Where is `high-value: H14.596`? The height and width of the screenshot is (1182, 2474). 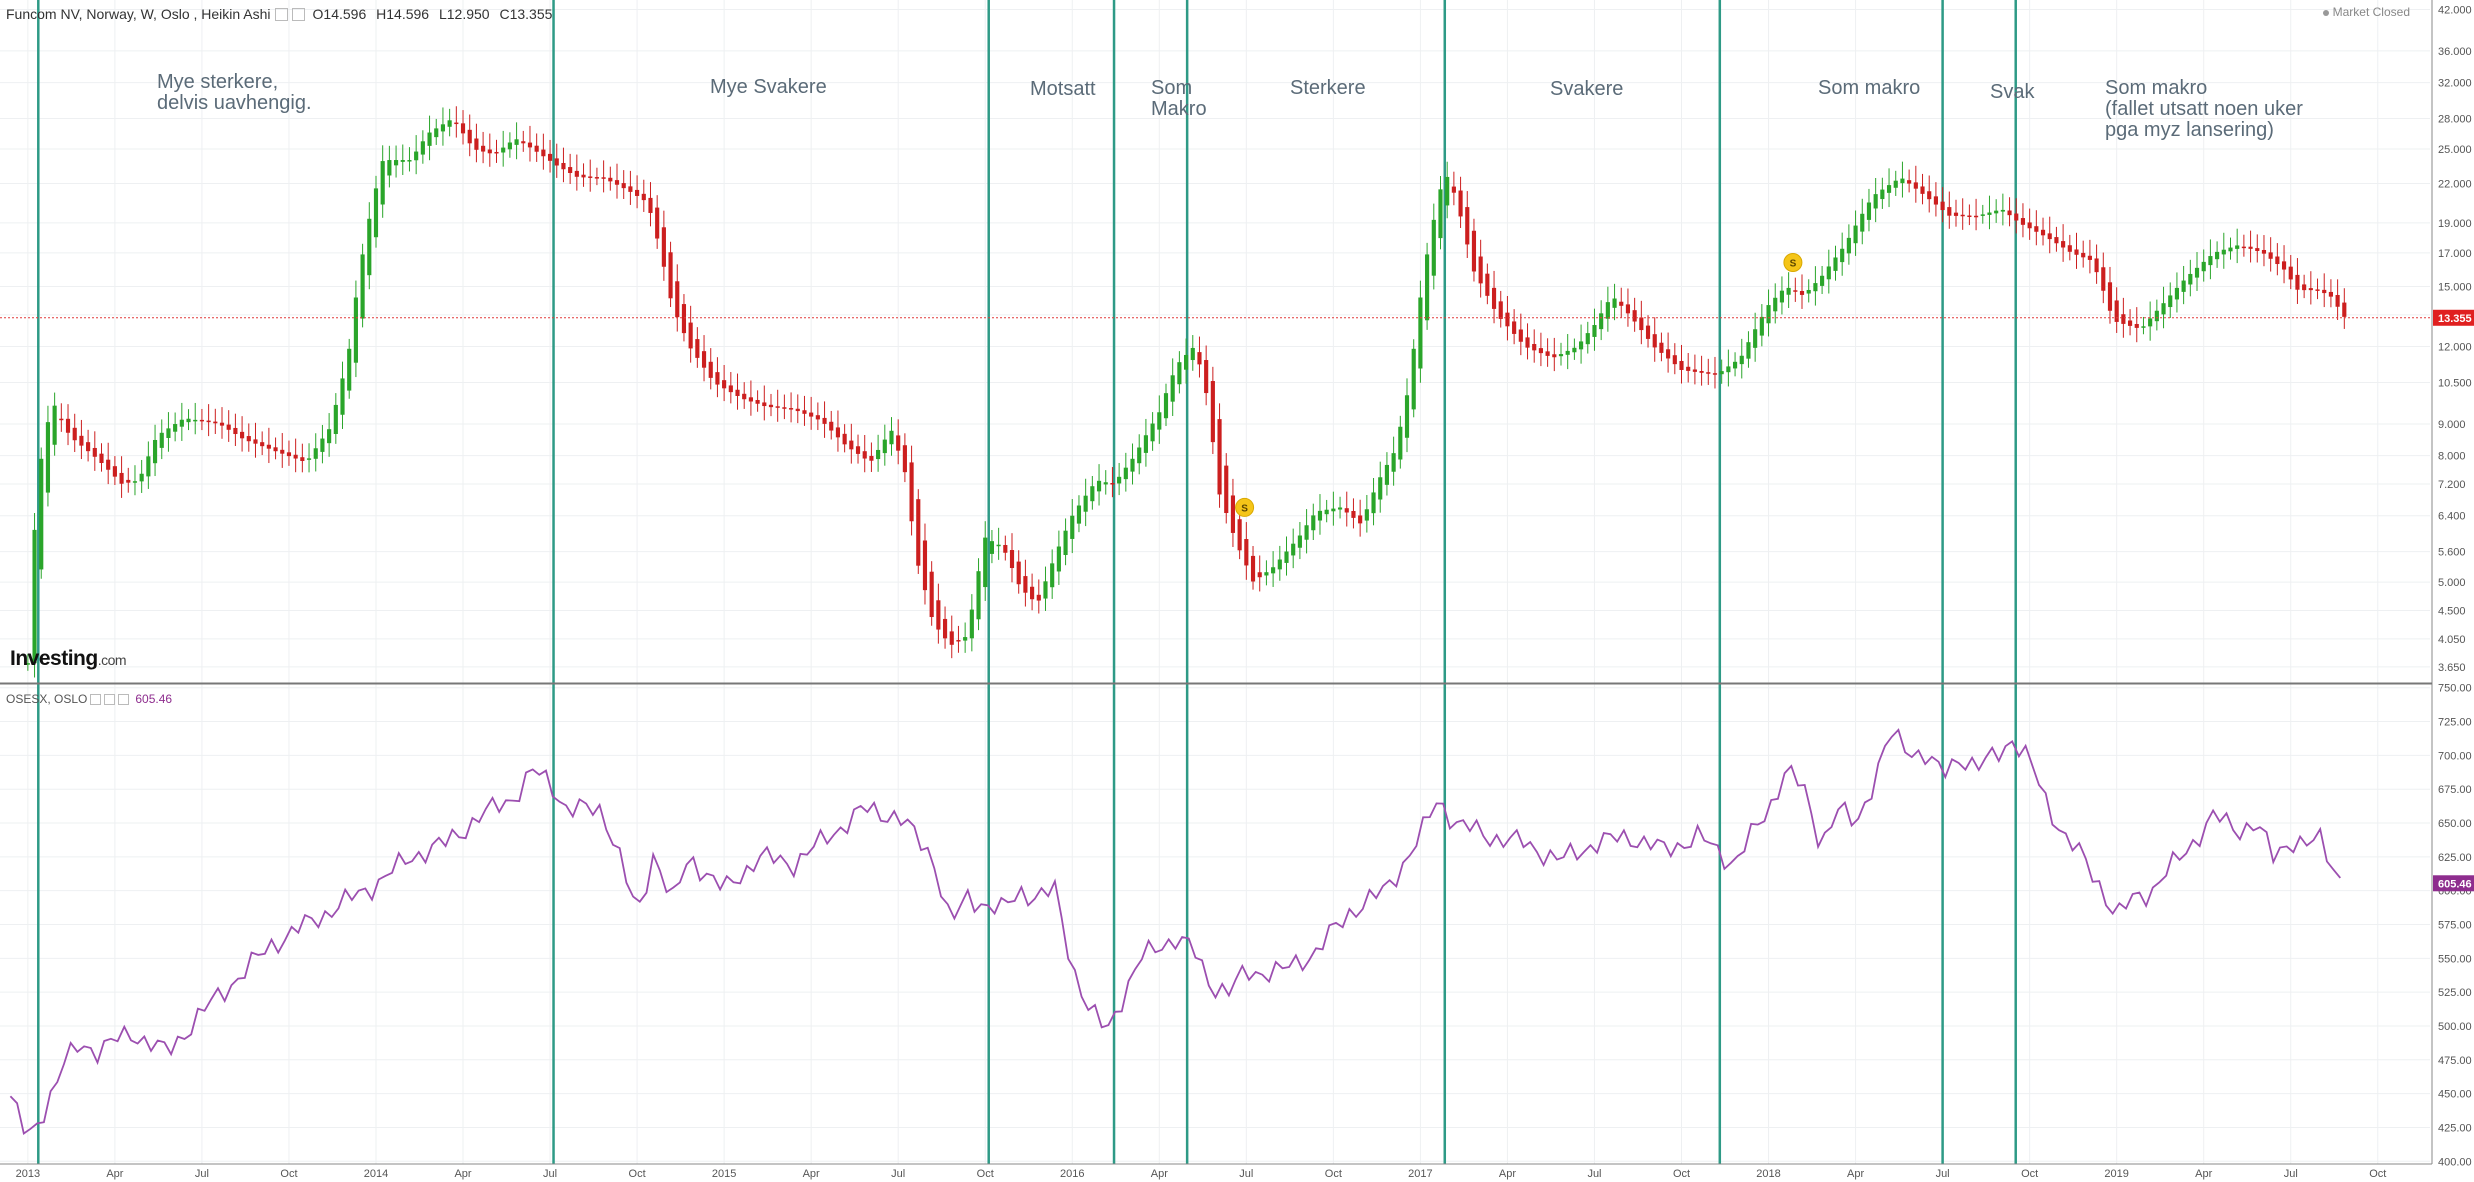 high-value: H14.596 is located at coordinates (403, 14).